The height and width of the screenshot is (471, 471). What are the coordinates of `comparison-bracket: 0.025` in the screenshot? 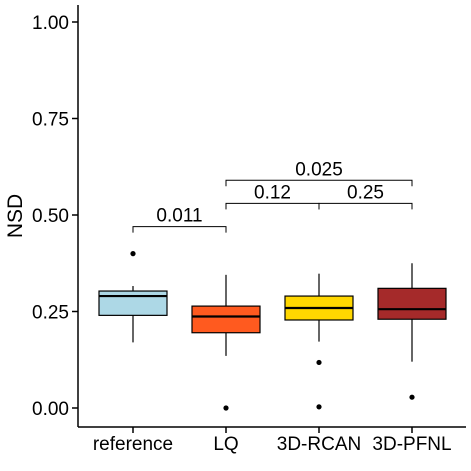 It's located at (319, 173).